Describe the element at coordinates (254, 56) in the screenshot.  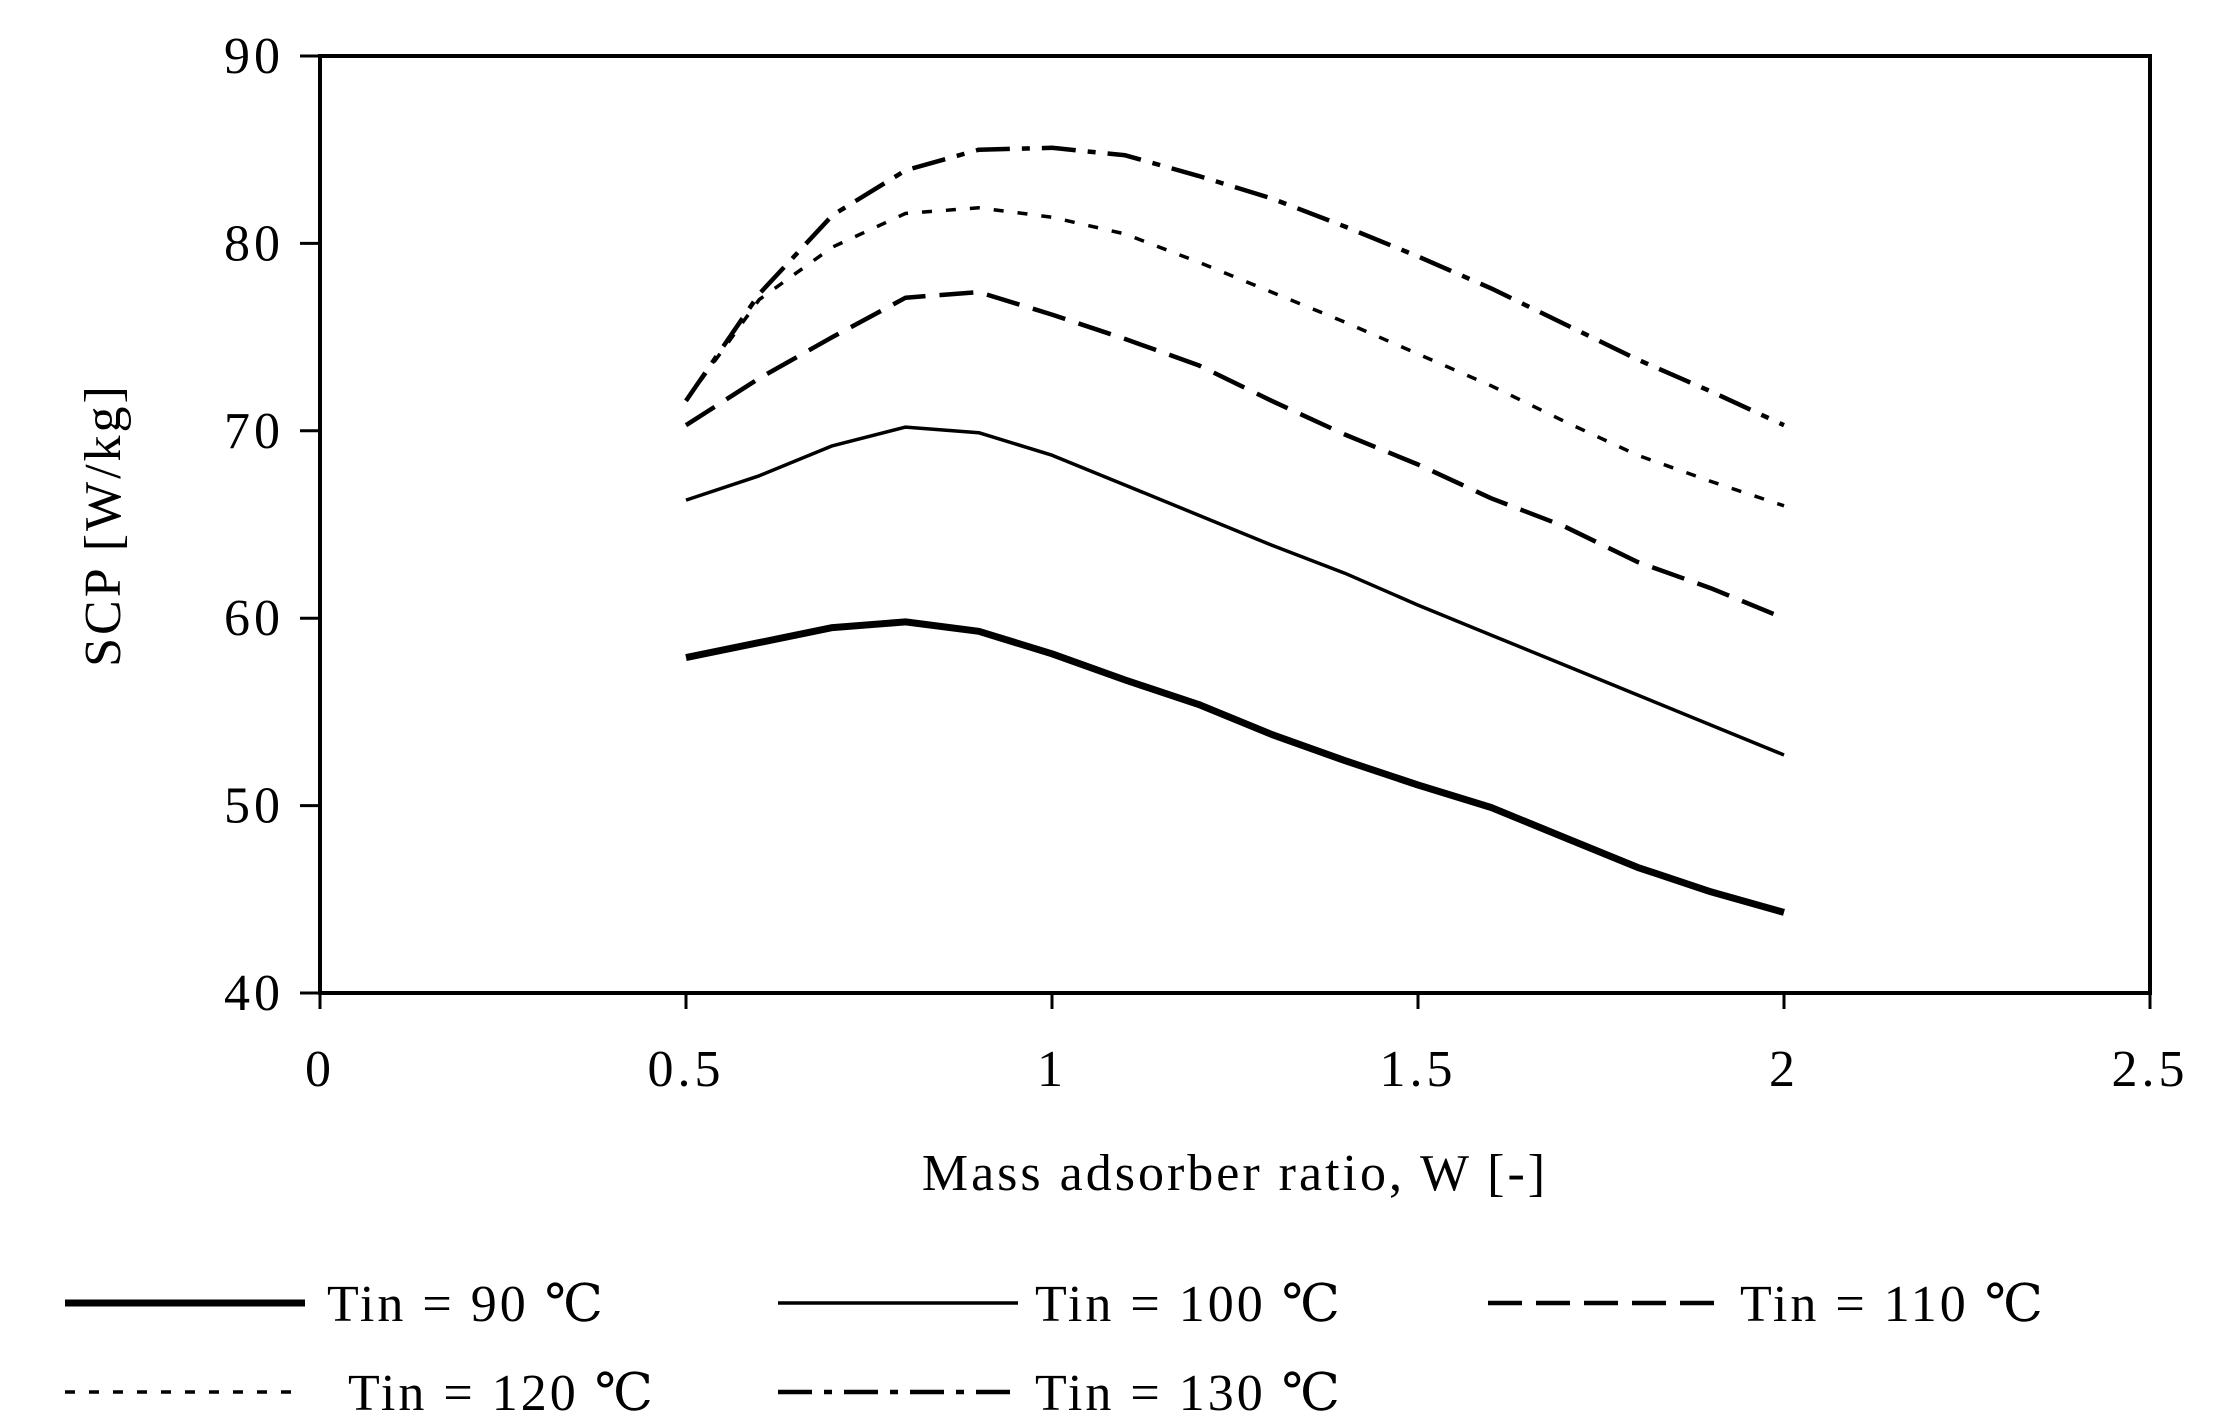
I see `y-tick-label: 90` at that location.